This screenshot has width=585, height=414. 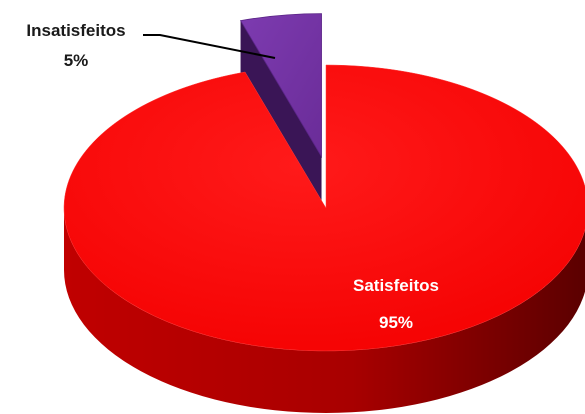 I want to click on slice-value-insatisfeitos: 5%, so click(x=76, y=60).